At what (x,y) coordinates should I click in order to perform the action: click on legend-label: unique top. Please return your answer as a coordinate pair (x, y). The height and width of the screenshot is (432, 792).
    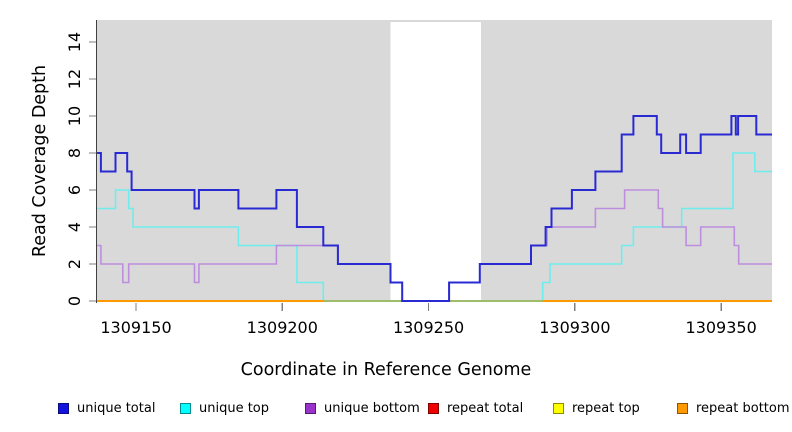
    Looking at the image, I should click on (234, 408).